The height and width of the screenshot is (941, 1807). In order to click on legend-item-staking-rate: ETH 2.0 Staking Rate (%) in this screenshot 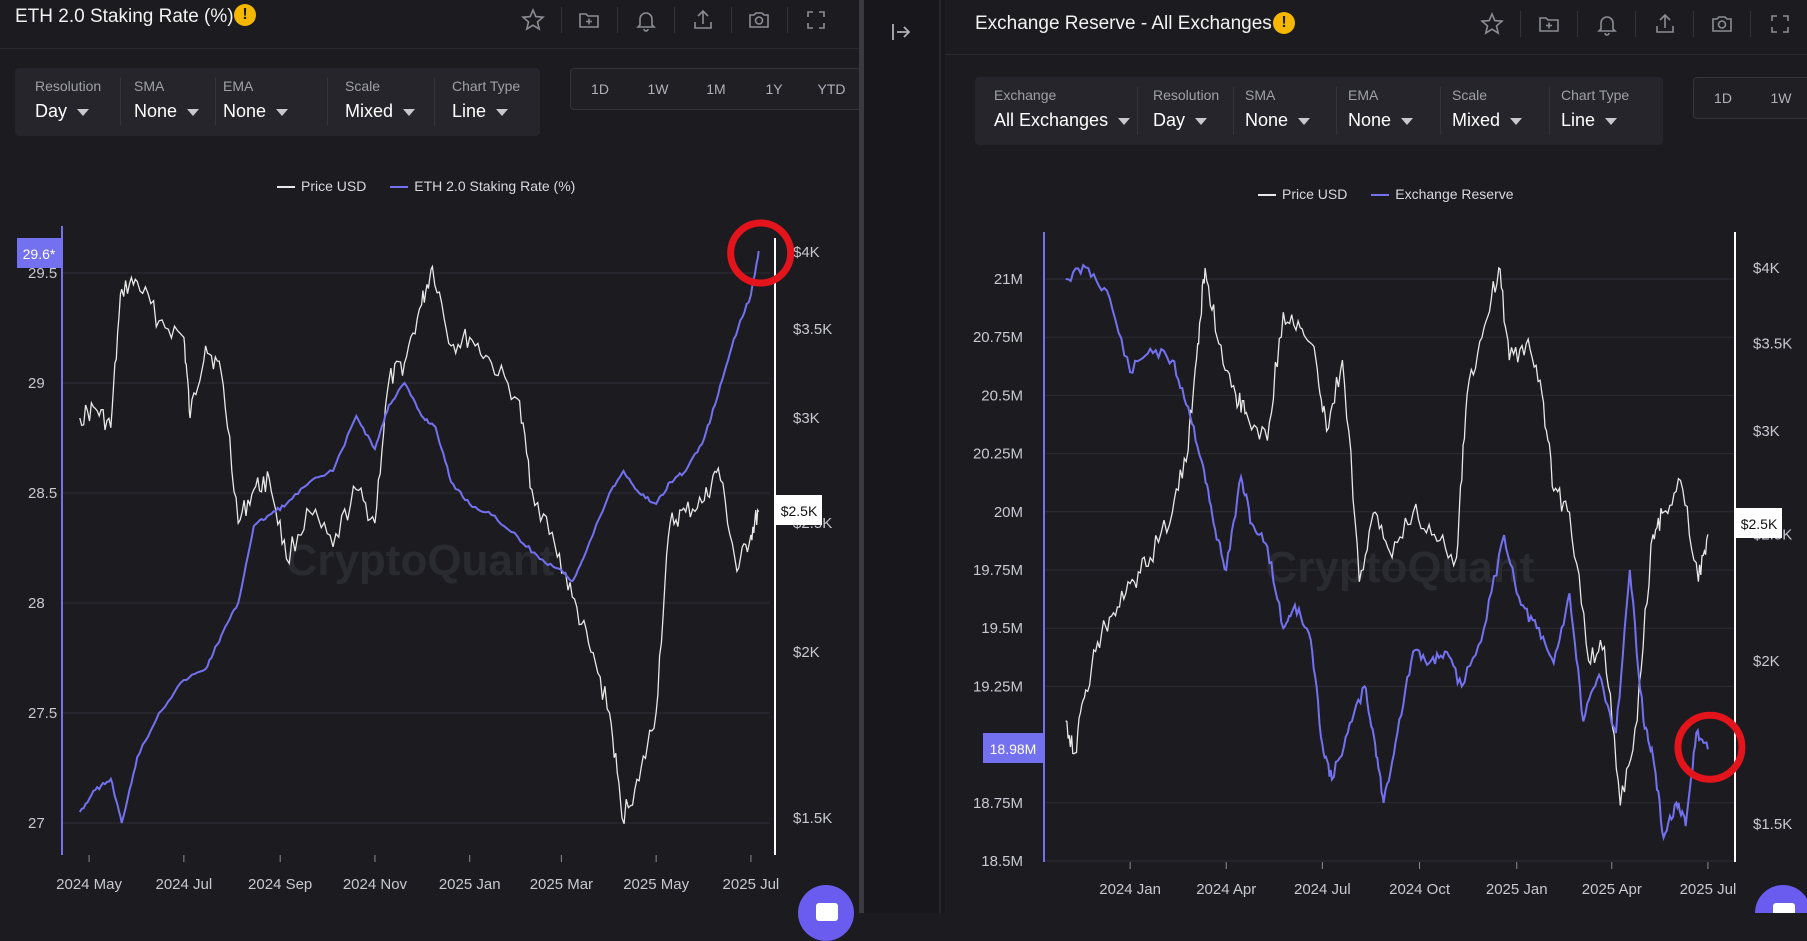, I will do `click(482, 186)`.